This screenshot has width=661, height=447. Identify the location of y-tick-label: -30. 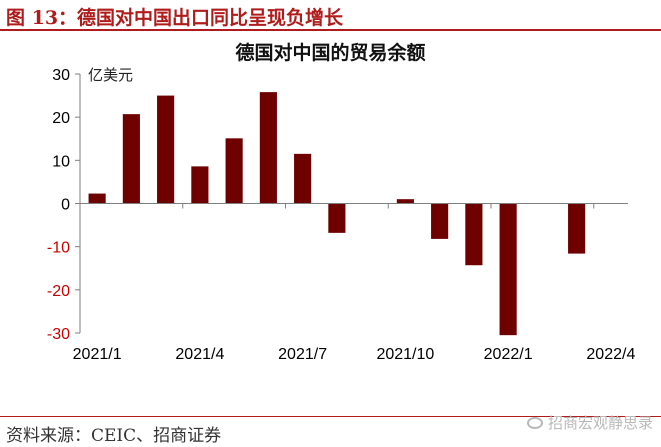
(58, 334).